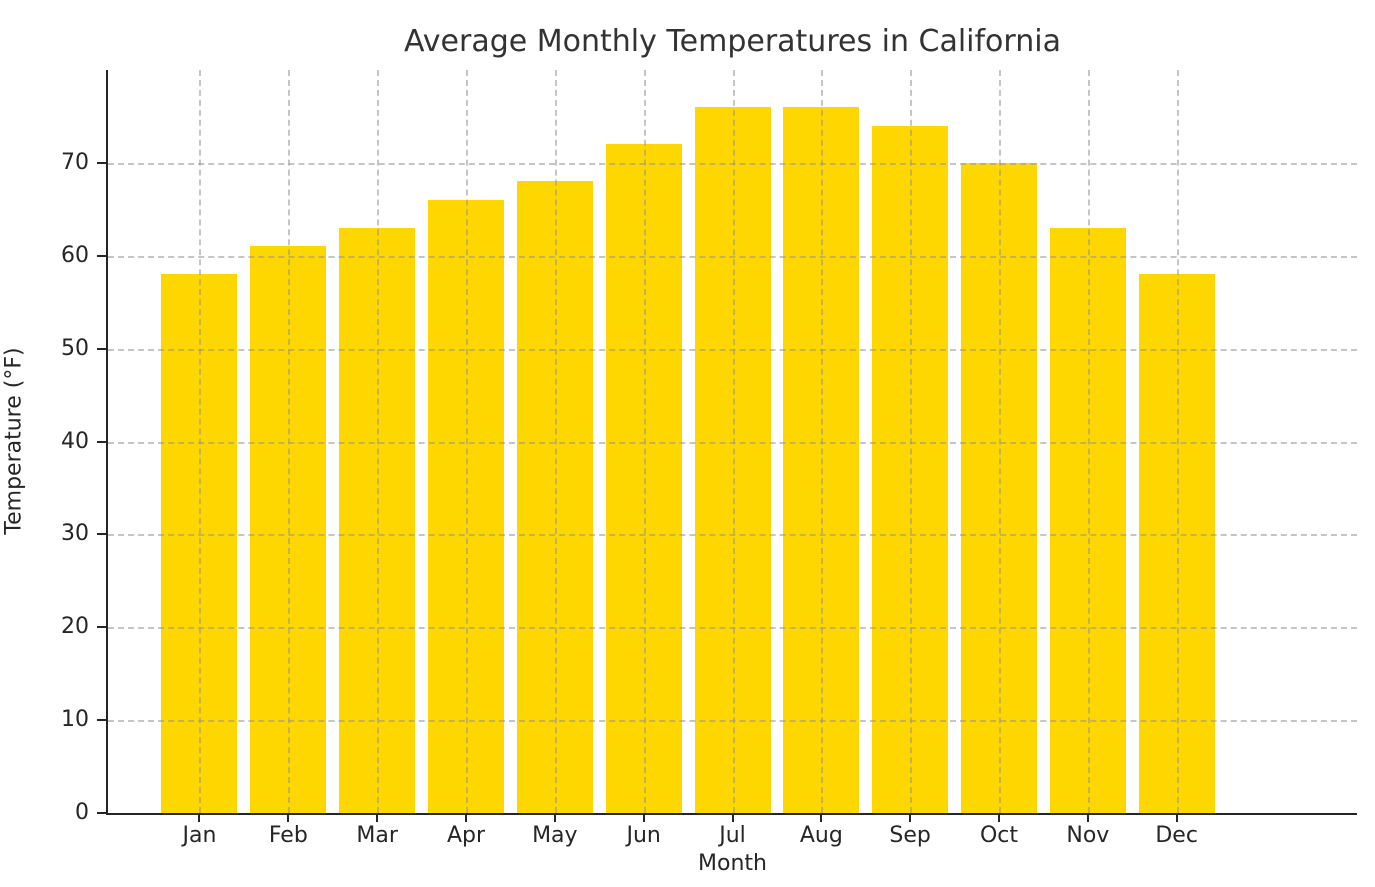 The image size is (1375, 887). I want to click on y-tick-label-50: 50, so click(75, 348).